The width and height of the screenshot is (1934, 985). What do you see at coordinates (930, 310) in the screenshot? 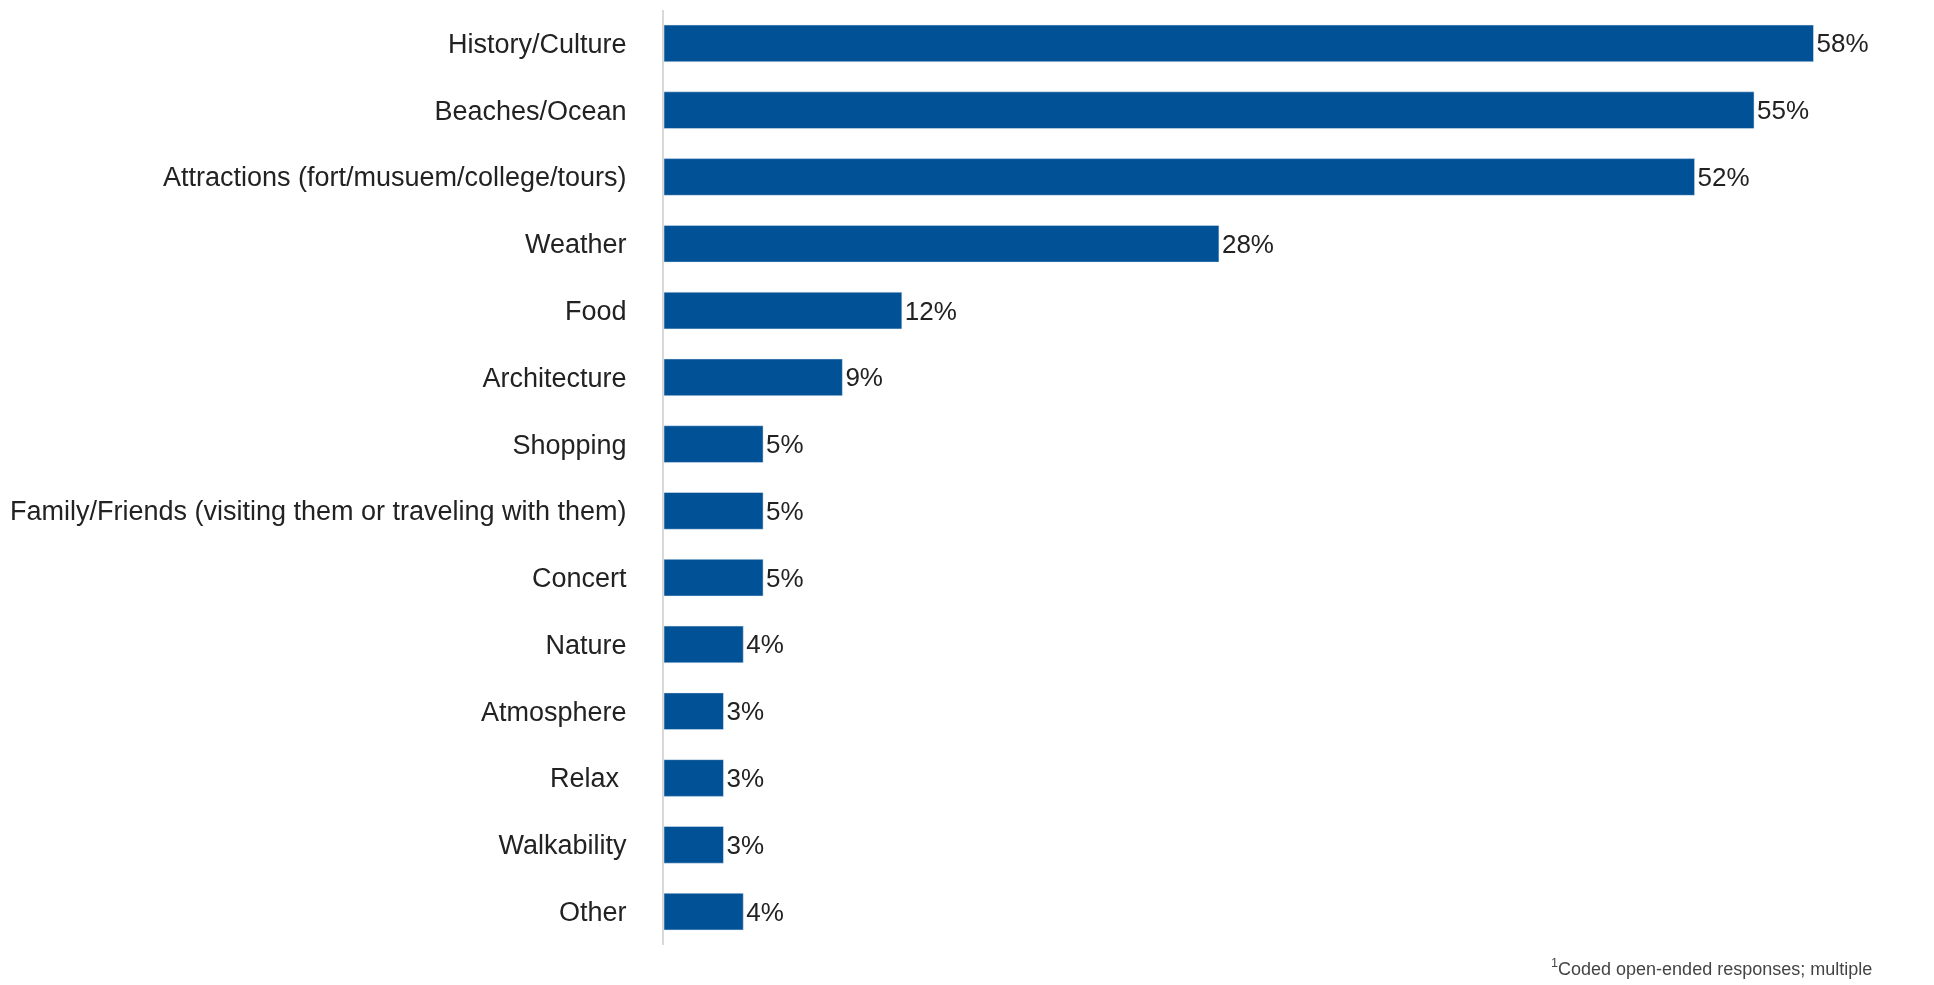
I see `data-label: 12%` at bounding box center [930, 310].